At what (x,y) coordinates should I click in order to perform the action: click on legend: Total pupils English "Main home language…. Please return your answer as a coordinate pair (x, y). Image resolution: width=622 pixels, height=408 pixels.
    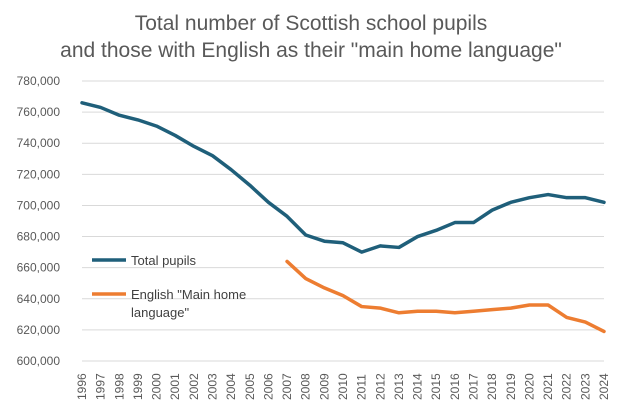
    Looking at the image, I should click on (169, 286).